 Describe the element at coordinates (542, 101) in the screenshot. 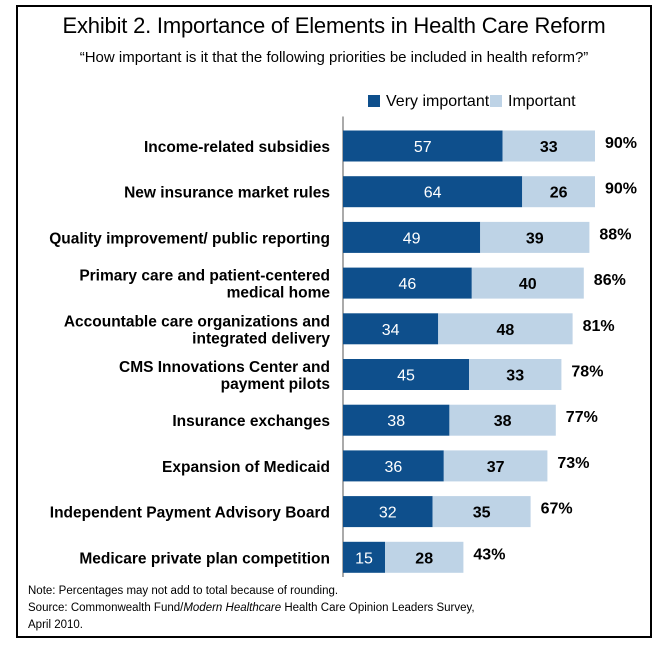

I see `legend-label-important: Important` at that location.